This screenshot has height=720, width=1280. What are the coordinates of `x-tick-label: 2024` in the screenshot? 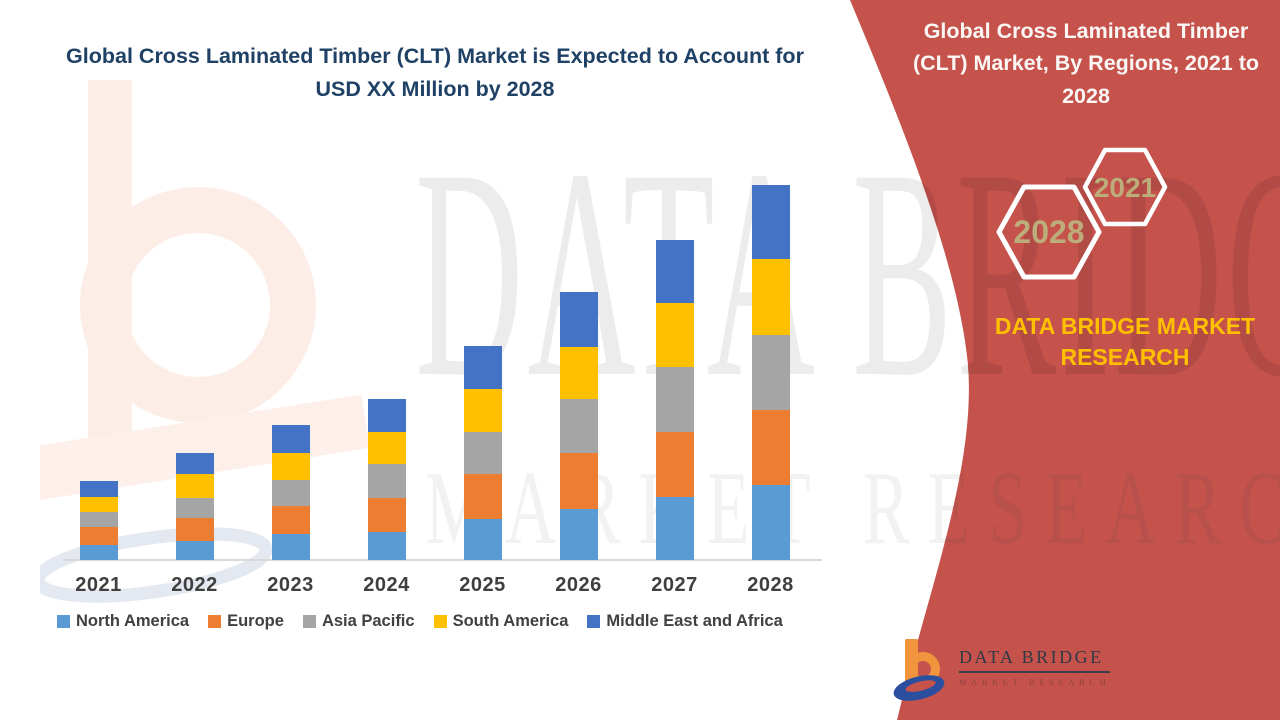 It's located at (386, 585).